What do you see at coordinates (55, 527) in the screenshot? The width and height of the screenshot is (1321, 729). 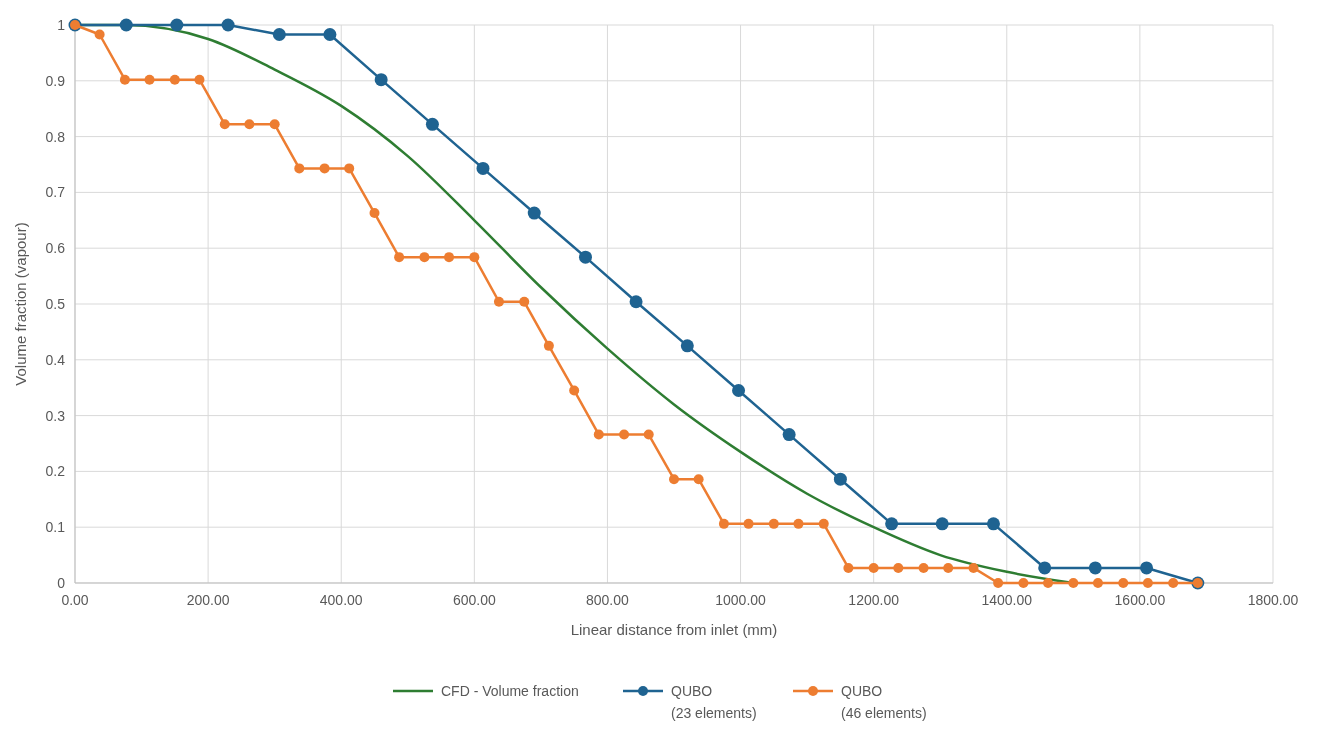 I see `y-tick-label: 0.1` at bounding box center [55, 527].